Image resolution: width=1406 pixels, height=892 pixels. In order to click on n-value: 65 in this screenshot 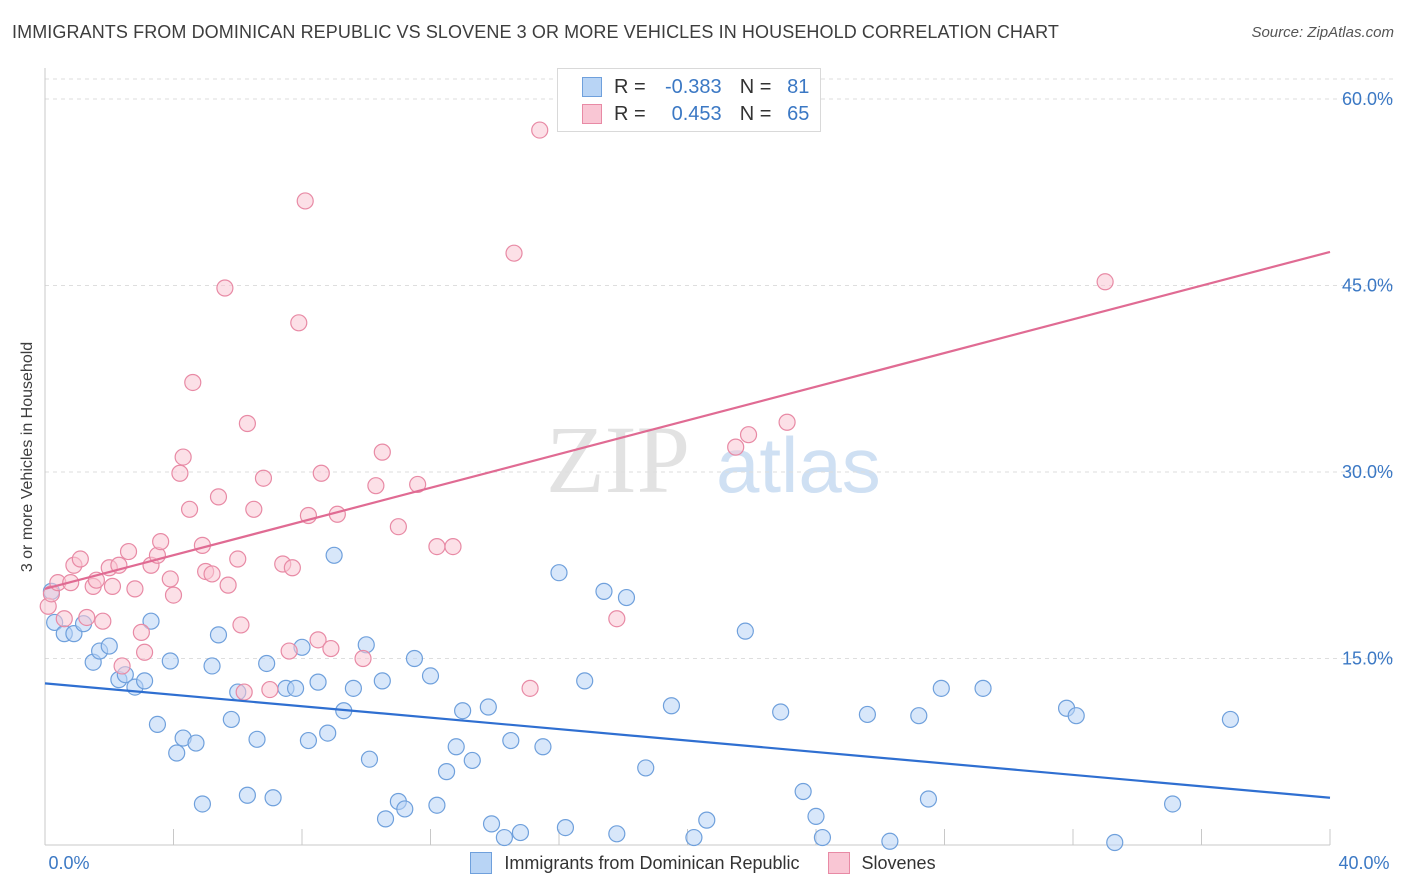, I will do `click(798, 113)`.